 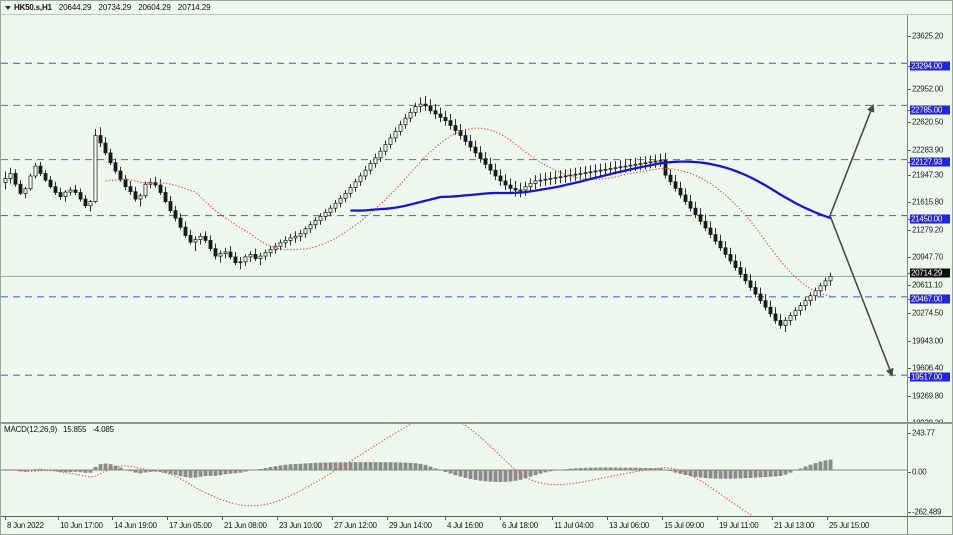 What do you see at coordinates (930, 110) in the screenshot?
I see `price-level-label: 22785.00` at bounding box center [930, 110].